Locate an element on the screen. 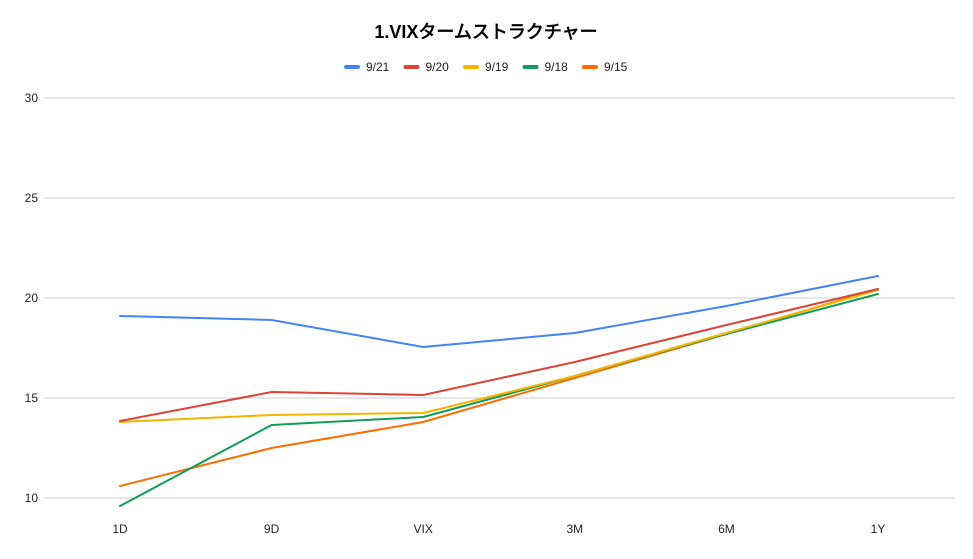 This screenshot has width=973, height=559. chart-title: 1.VIXタームストラクチャー is located at coordinates (485, 32).